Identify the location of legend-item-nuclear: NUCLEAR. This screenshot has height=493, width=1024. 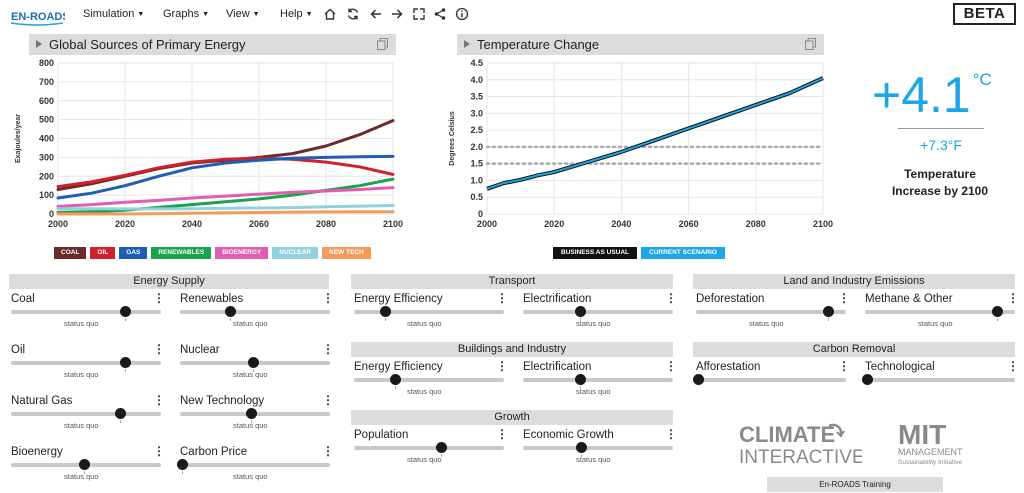
(295, 253).